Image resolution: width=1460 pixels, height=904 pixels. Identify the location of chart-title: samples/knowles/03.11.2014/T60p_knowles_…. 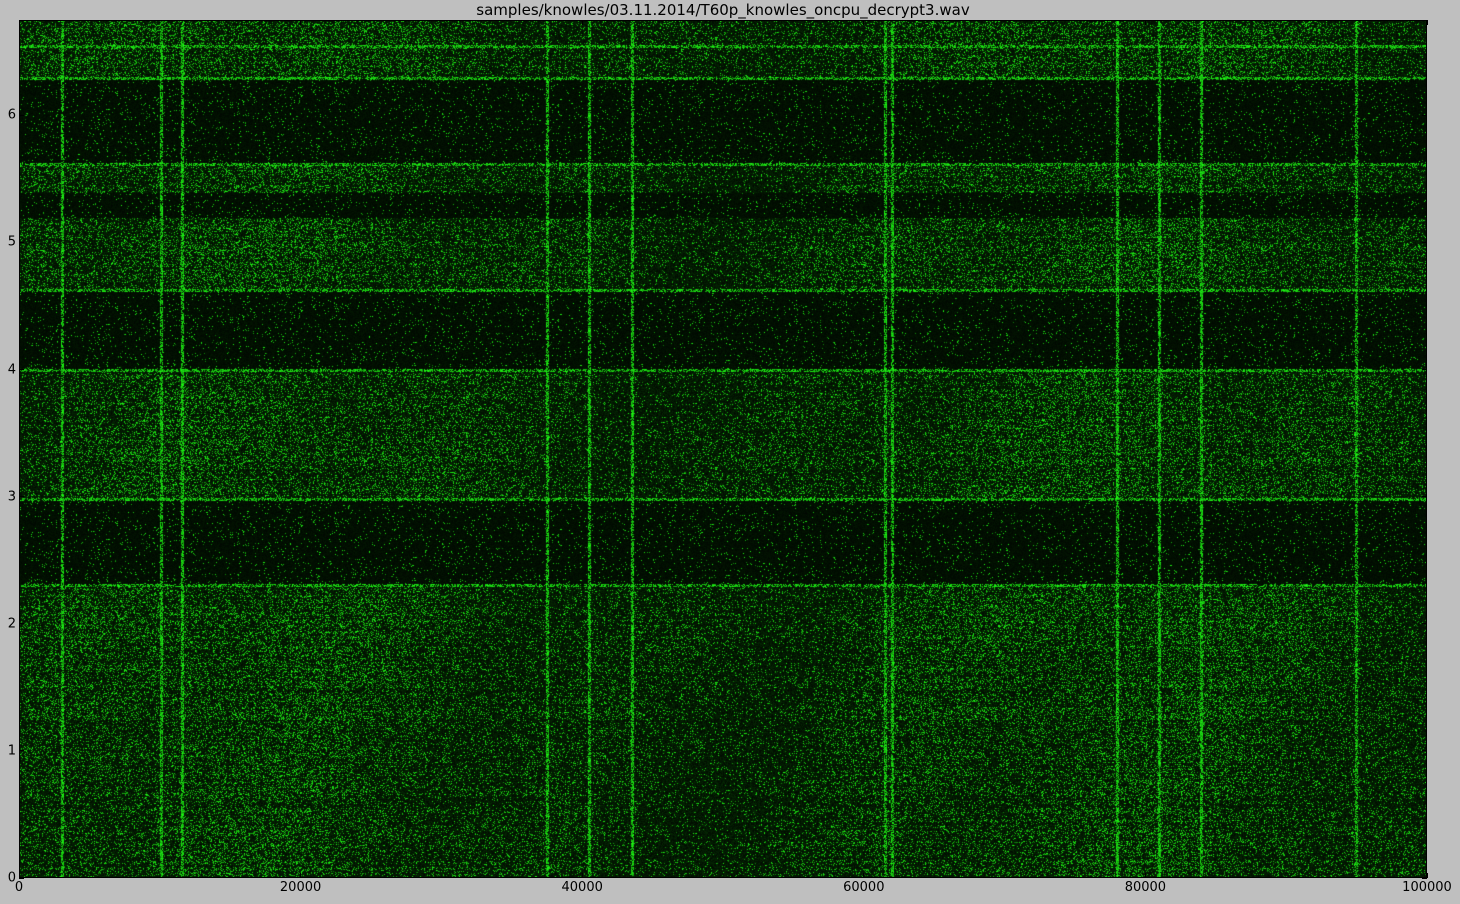
(723, 10).